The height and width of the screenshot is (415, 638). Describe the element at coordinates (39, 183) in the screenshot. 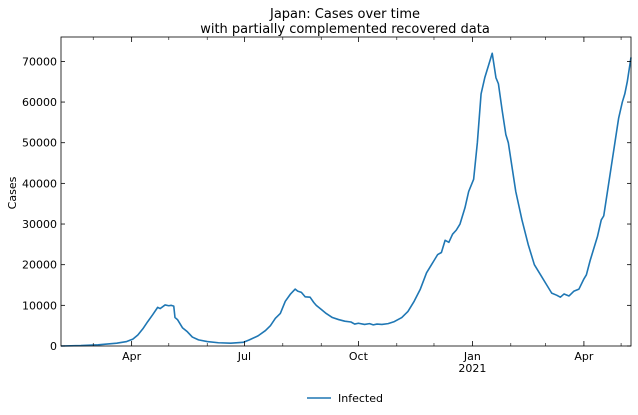

I see `y-tick-label-40000: 40000` at that location.